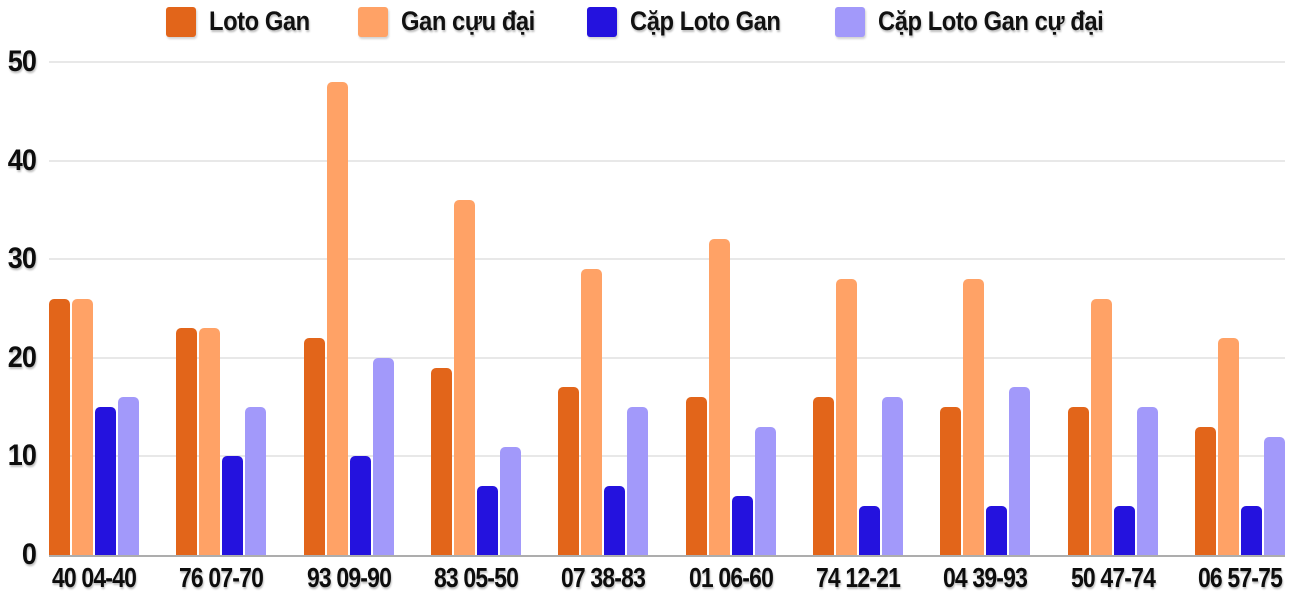 The width and height of the screenshot is (1300, 600). I want to click on y-tick-label: 0, so click(29, 554).